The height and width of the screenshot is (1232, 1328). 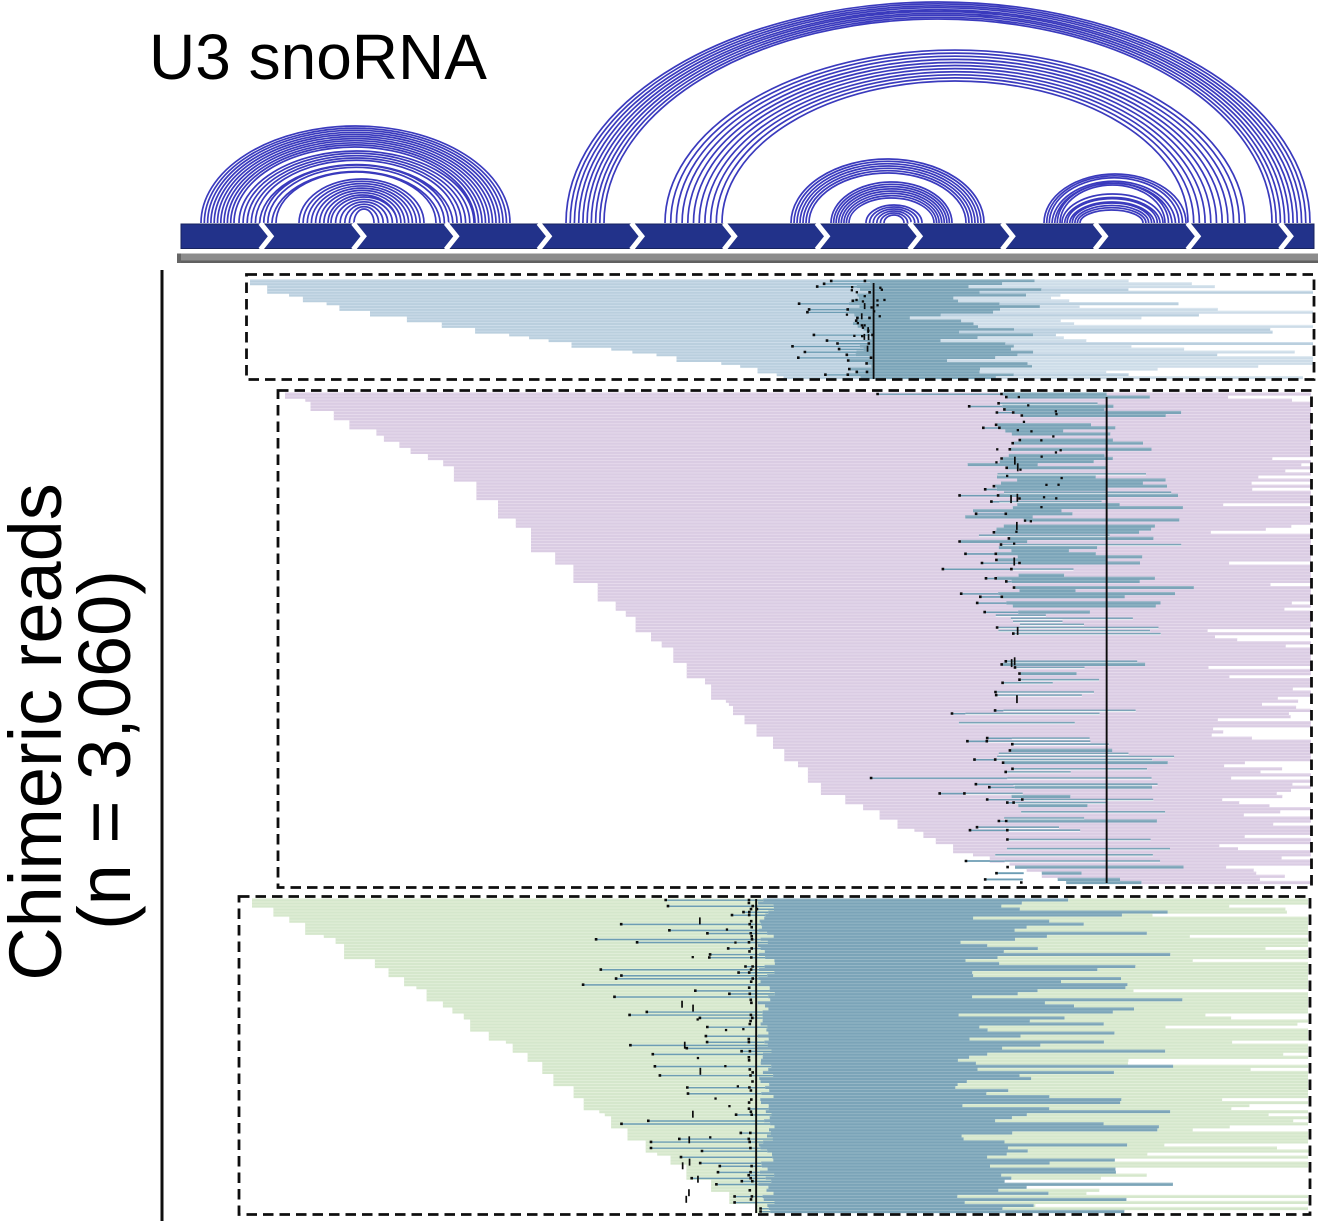 What do you see at coordinates (38, 732) in the screenshot?
I see `svg-text: Chimeric reads` at bounding box center [38, 732].